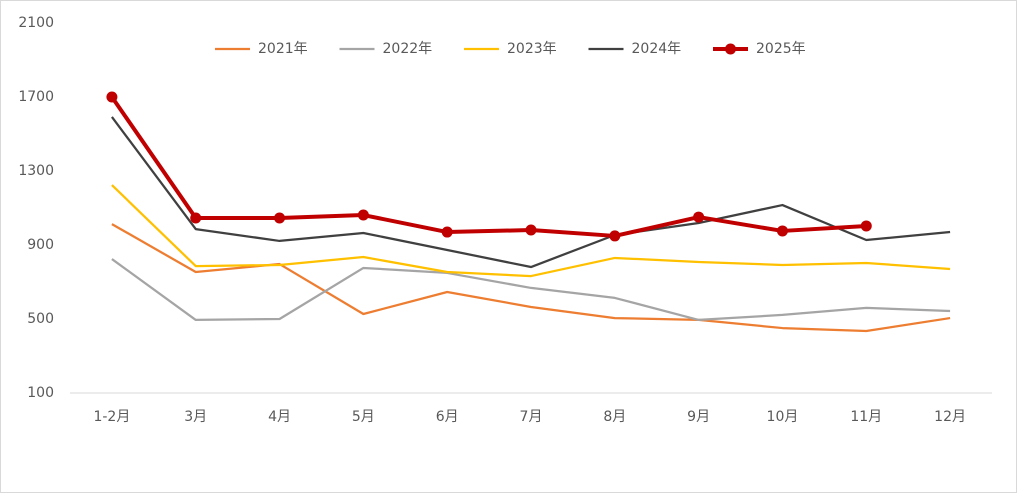 The width and height of the screenshot is (1017, 493). I want to click on y-tick-label: 1700, so click(36, 97).